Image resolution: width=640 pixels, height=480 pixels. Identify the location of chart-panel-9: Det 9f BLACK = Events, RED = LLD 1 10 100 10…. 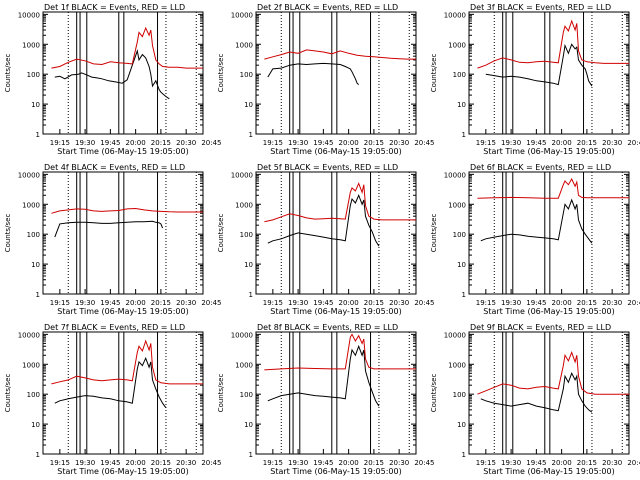
(535, 399).